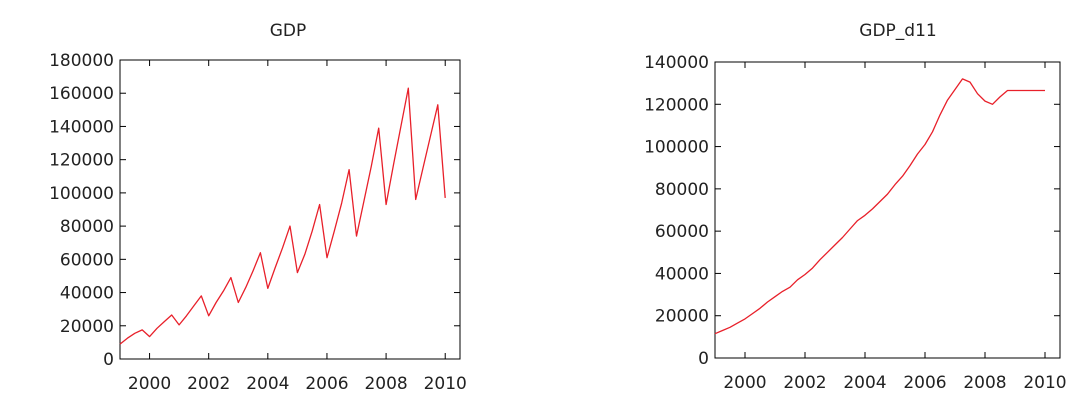  Describe the element at coordinates (288, 31) in the screenshot. I see `chart-title: GDP` at that location.